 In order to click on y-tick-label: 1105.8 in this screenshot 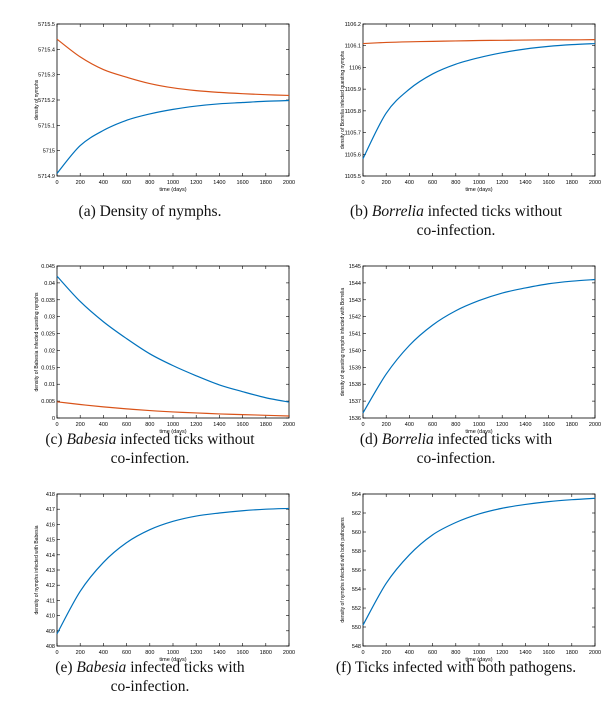, I will do `click(353, 112)`.